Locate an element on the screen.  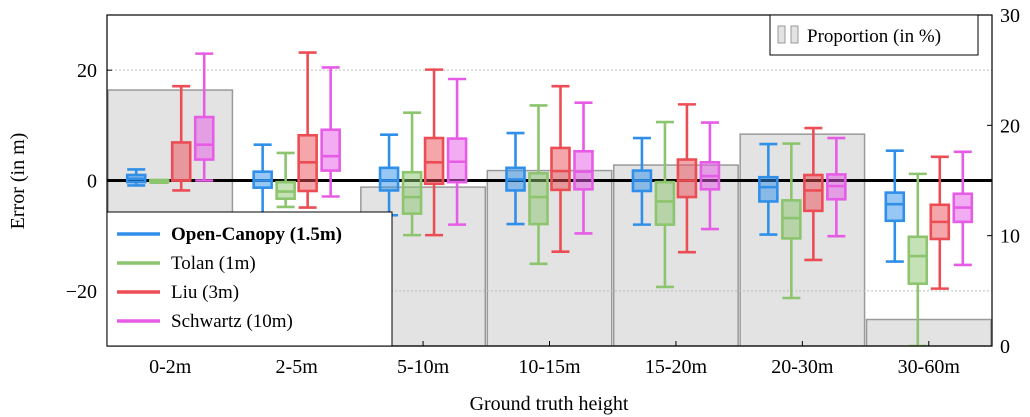
legend-label: Liu (3m) is located at coordinates (205, 292).